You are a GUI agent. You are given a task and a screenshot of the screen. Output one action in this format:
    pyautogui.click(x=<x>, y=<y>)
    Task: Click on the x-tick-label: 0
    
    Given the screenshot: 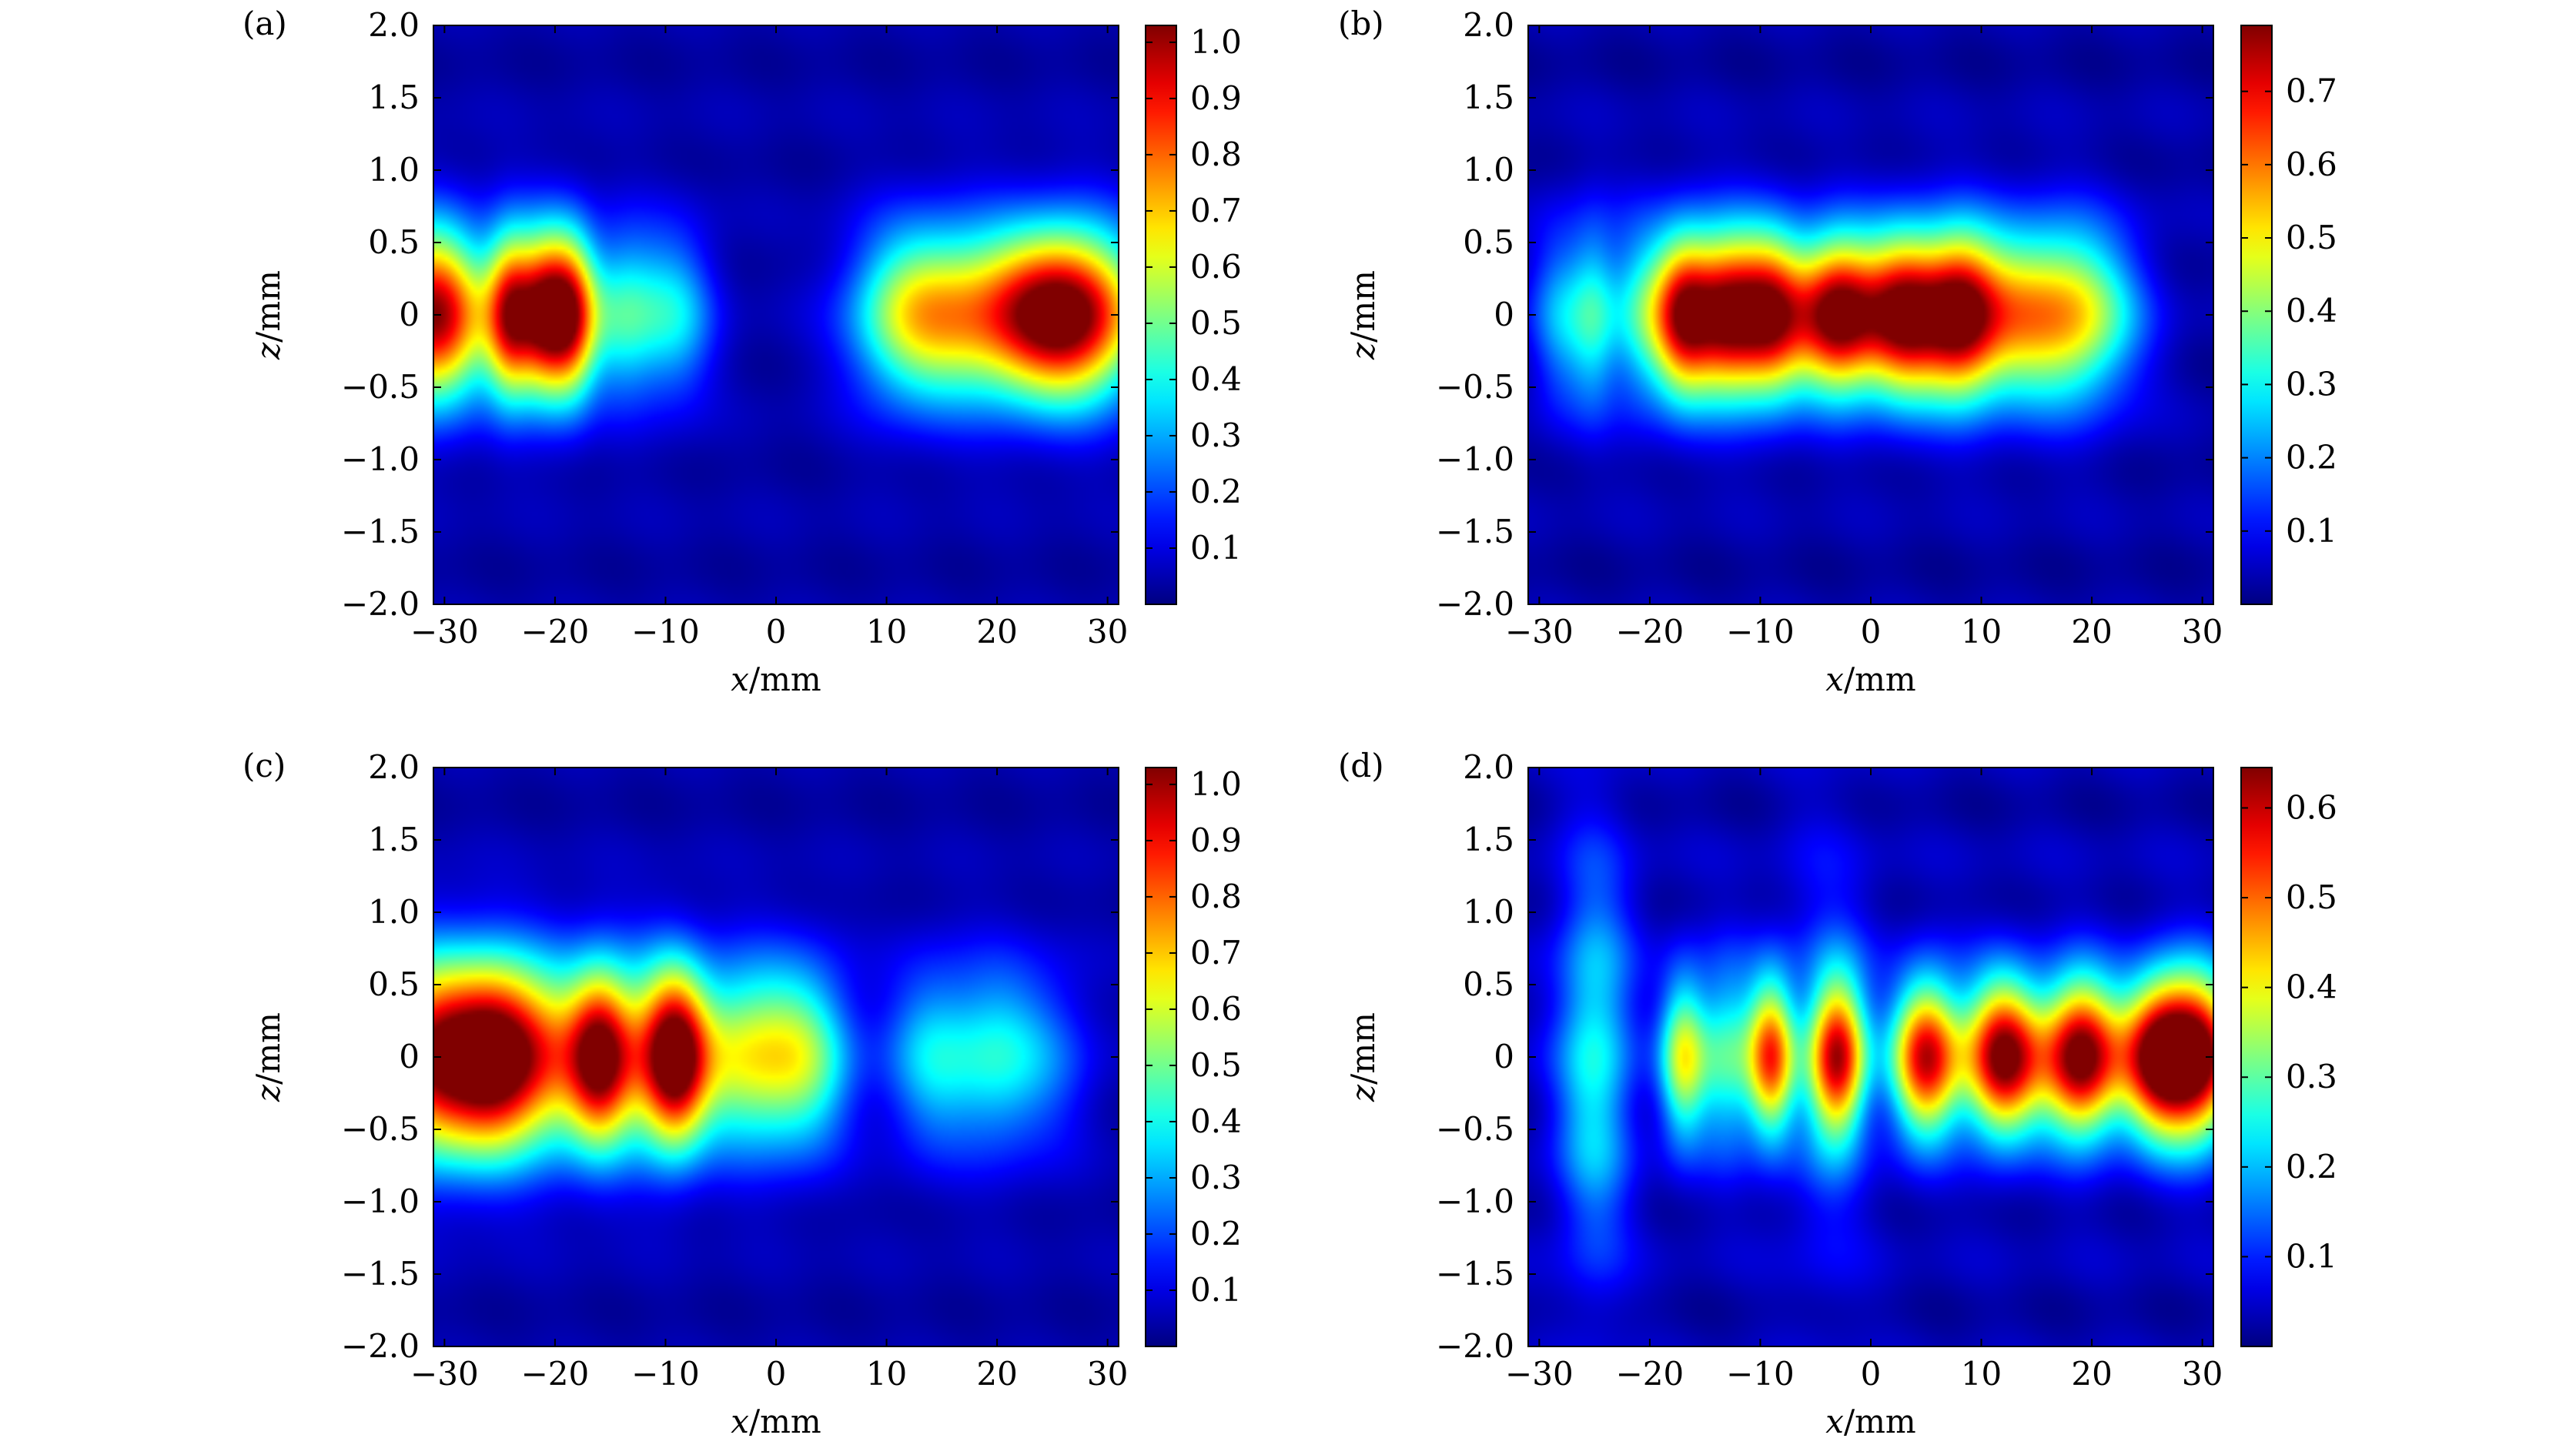 What is the action you would take?
    pyautogui.click(x=776, y=632)
    